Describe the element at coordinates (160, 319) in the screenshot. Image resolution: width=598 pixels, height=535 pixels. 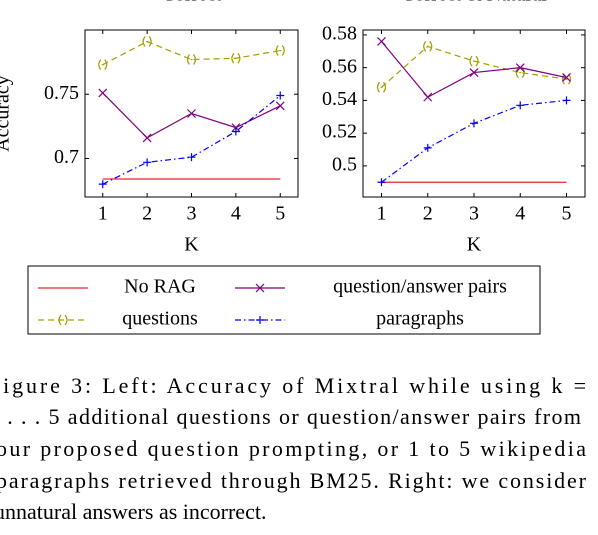
I see `legend-label: questions` at that location.